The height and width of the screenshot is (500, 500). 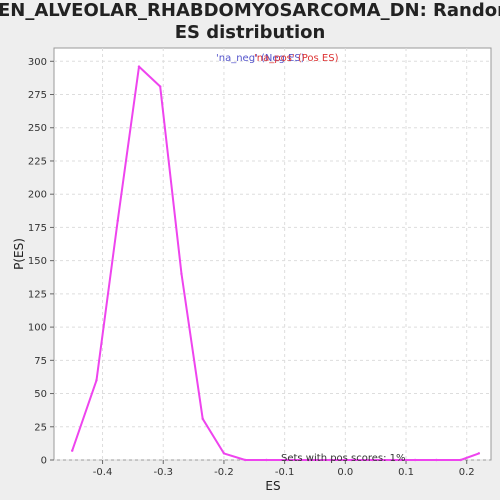 What do you see at coordinates (37, 228) in the screenshot?
I see `y-tick-label: 175` at bounding box center [37, 228].